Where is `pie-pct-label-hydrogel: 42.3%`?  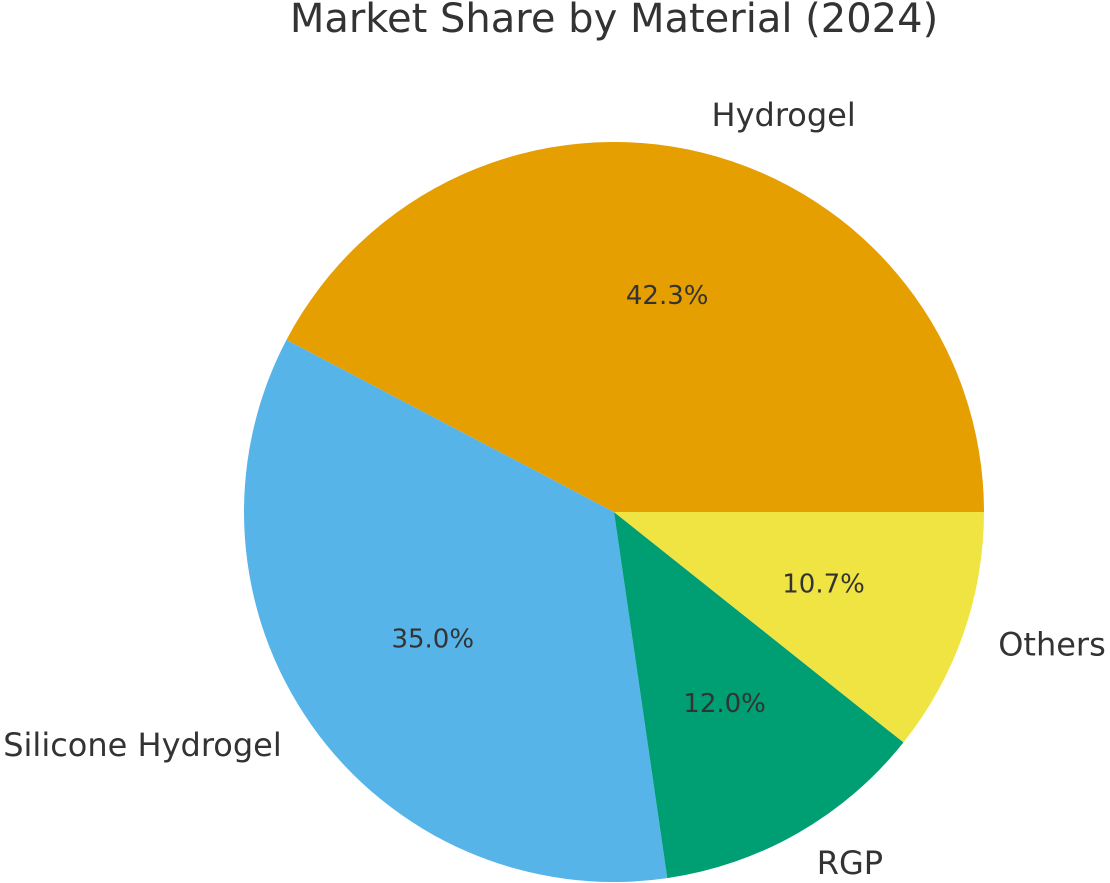 pie-pct-label-hydrogel: 42.3% is located at coordinates (667, 296).